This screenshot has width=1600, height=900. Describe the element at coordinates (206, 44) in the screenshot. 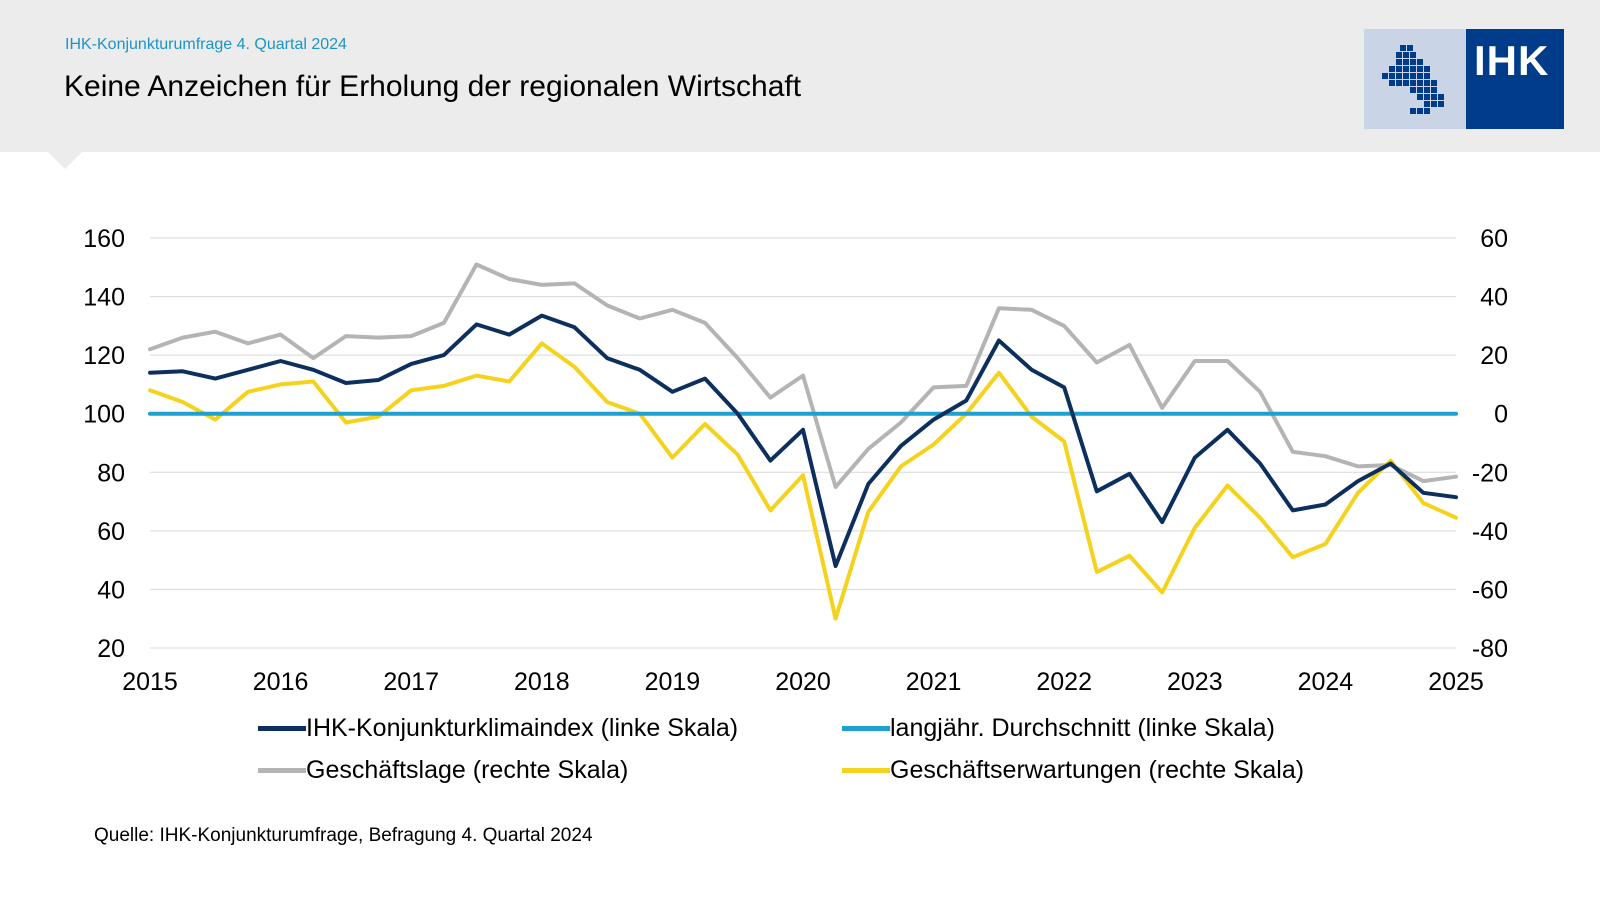

I see `slide-subtitle: IHK-Konjunkturumfrage 4. Quartal 2024` at that location.